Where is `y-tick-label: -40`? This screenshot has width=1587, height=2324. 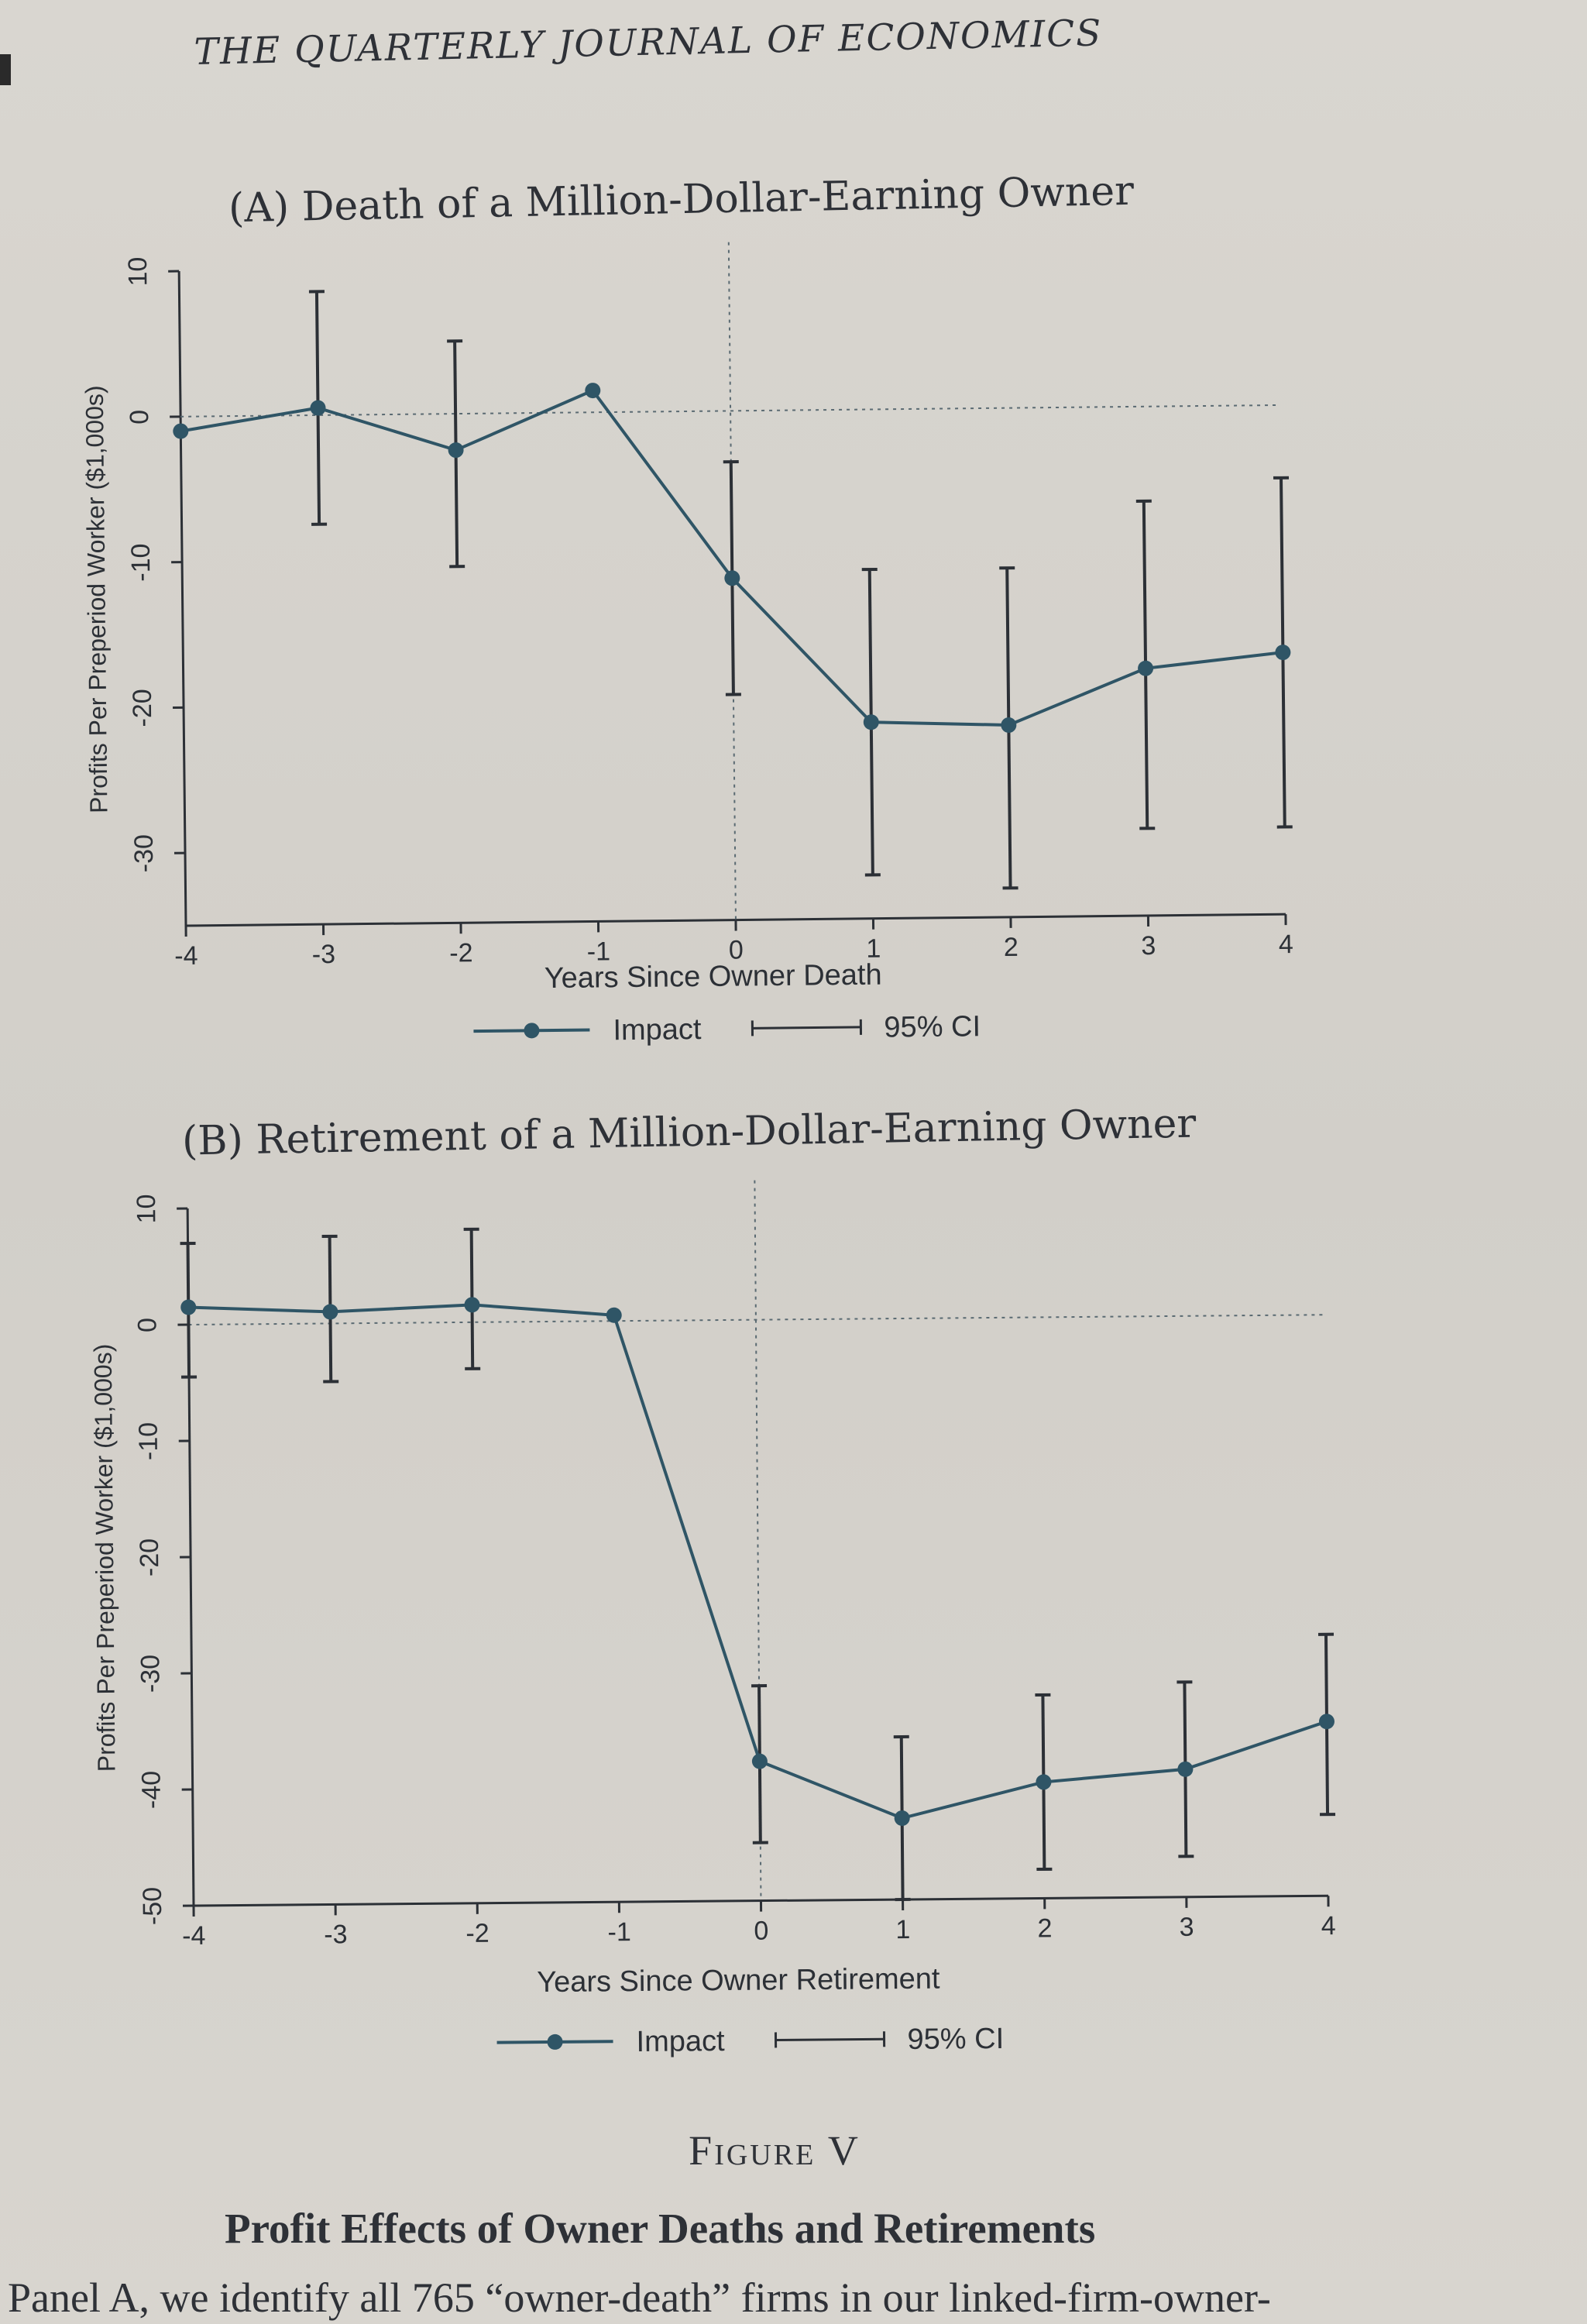
y-tick-label: -40 is located at coordinates (151, 1790).